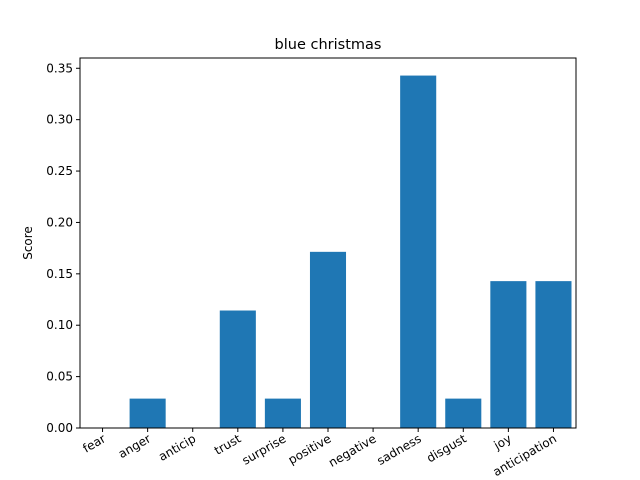  I want to click on bar-disgust, so click(463, 413).